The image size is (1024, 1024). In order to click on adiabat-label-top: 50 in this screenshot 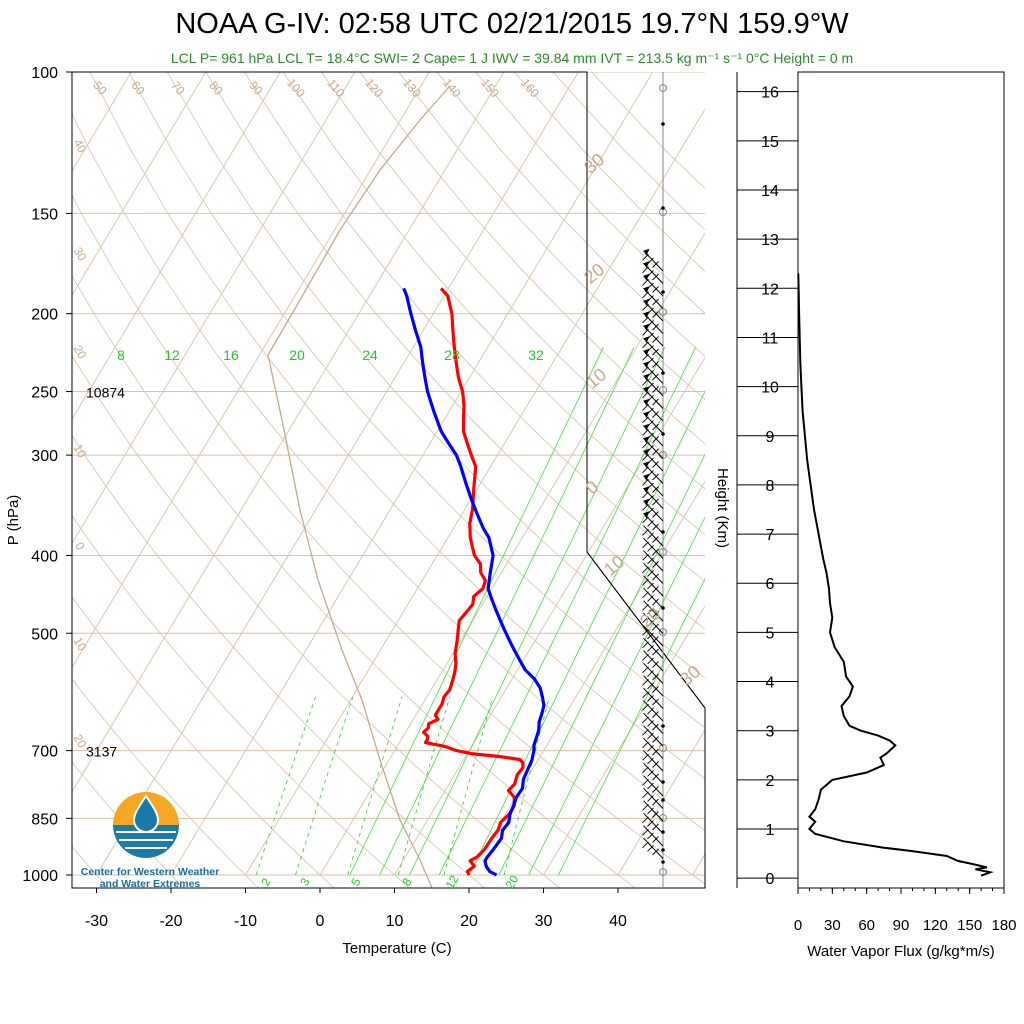, I will do `click(100, 87)`.